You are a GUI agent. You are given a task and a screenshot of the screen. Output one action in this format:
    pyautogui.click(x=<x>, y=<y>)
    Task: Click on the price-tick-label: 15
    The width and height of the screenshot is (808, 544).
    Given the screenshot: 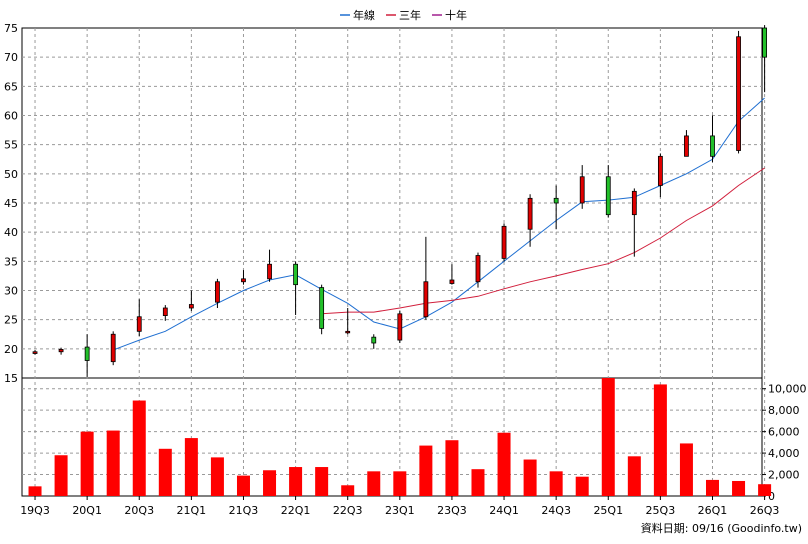 What is the action you would take?
    pyautogui.click(x=11, y=378)
    